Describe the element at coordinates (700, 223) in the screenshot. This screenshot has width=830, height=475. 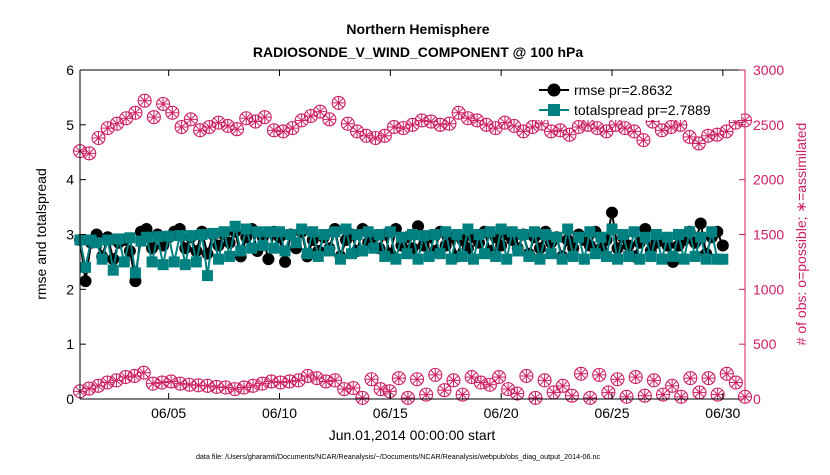
I see `rmse-point` at that location.